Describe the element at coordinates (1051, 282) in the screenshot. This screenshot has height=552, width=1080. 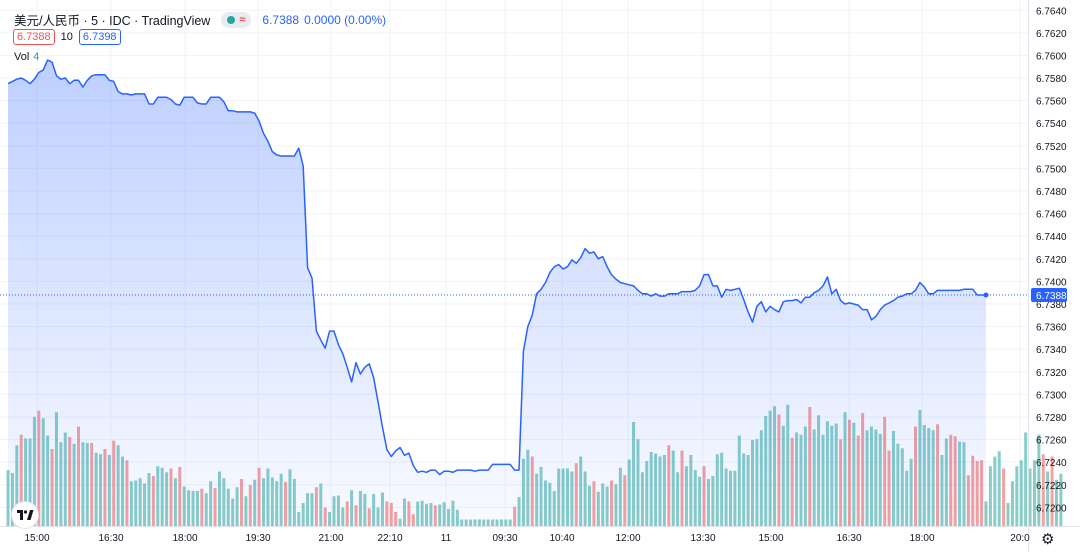
I see `price-tick-label: 6.7400` at that location.